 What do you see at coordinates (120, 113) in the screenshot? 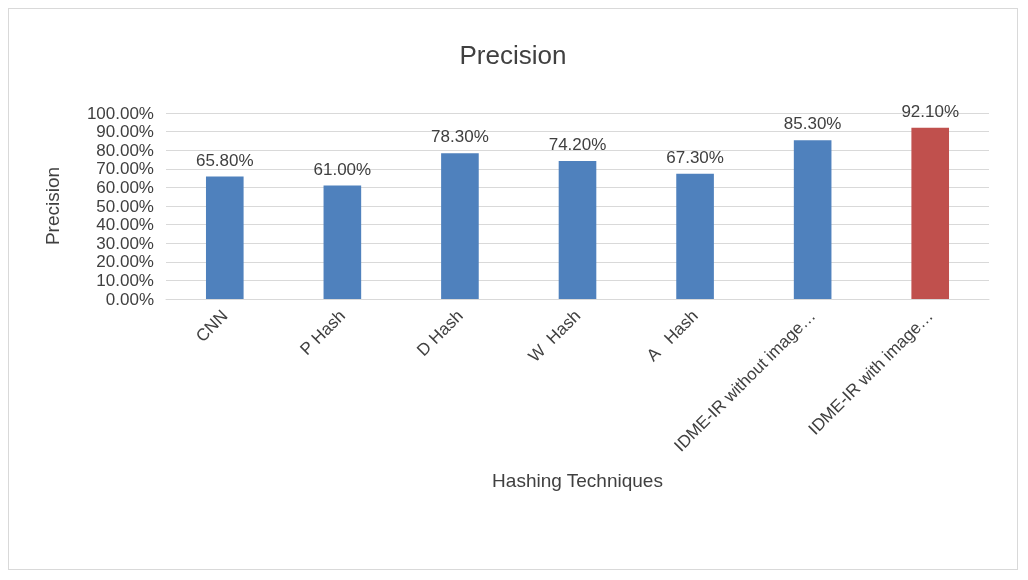
I see `y-tick-label: 100.00%` at bounding box center [120, 113].